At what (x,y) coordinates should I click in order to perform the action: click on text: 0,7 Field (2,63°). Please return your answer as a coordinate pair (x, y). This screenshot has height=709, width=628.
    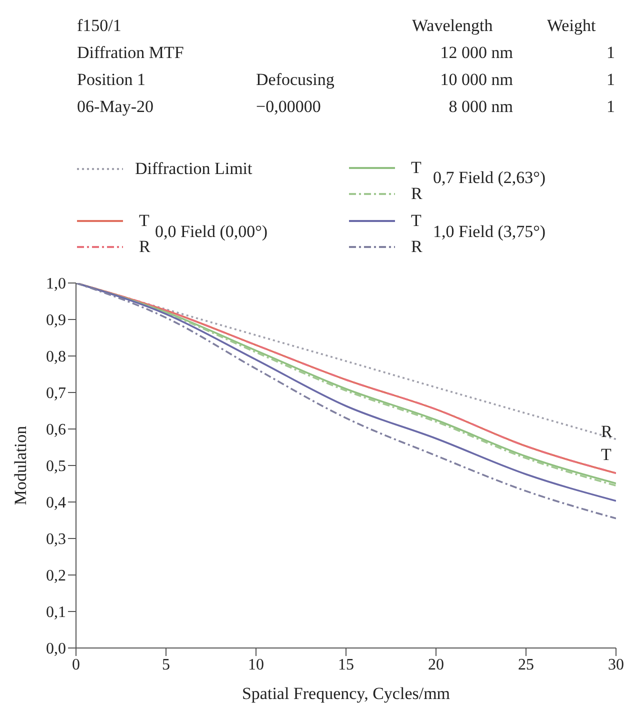
    Looking at the image, I should click on (489, 177).